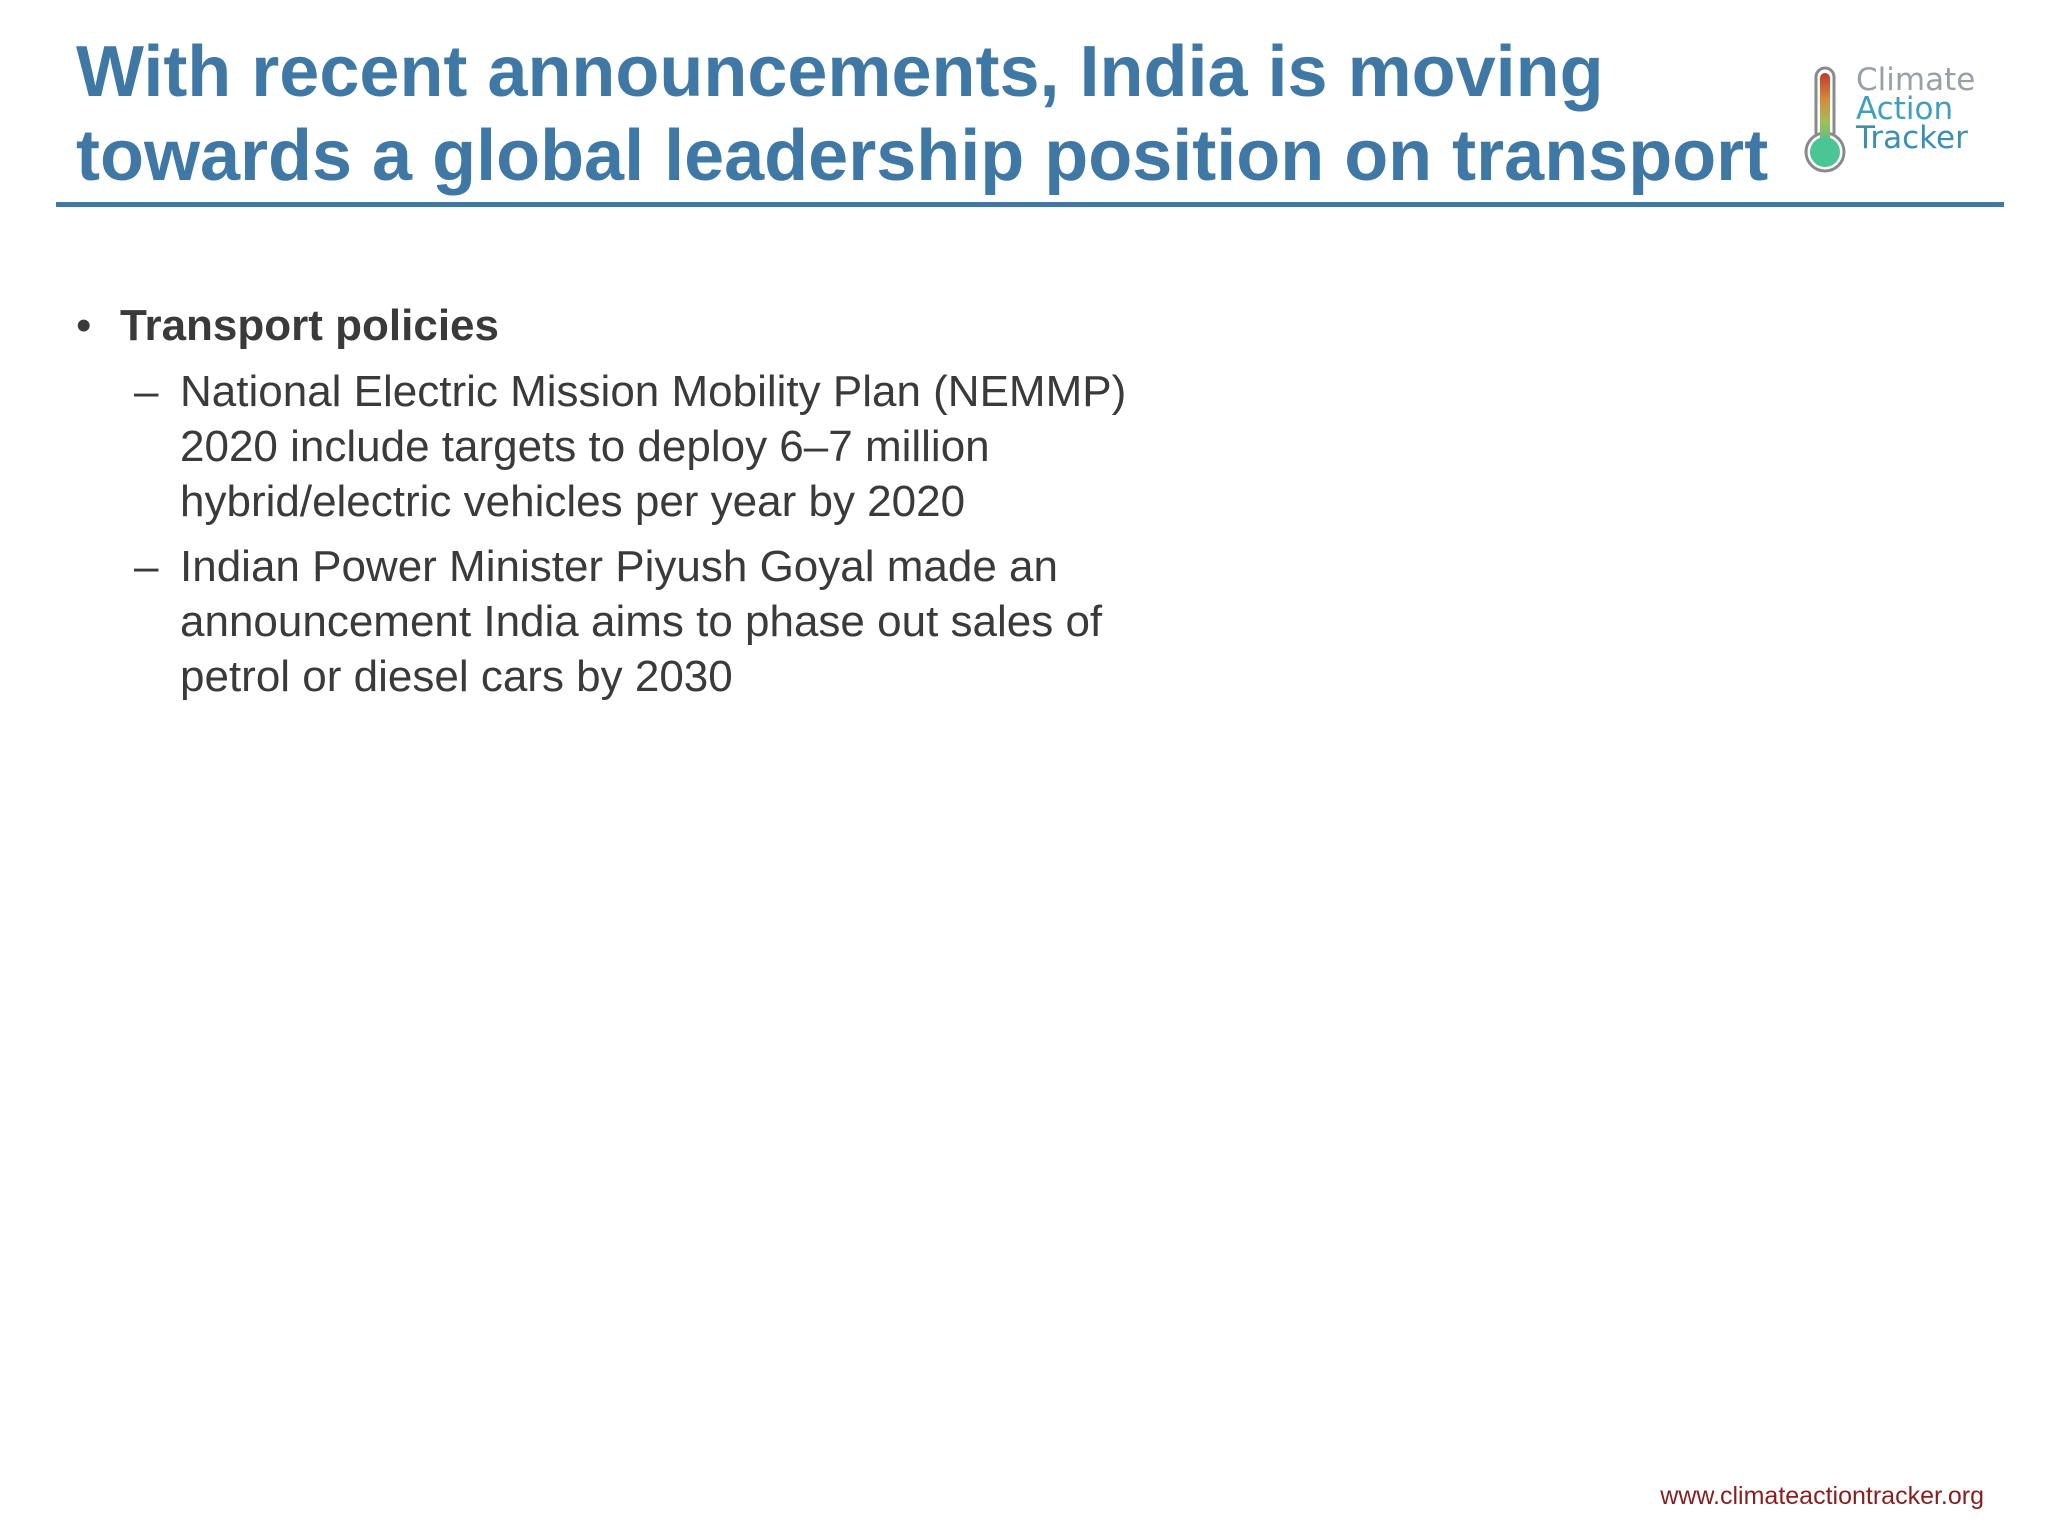 The image size is (2048, 1536). I want to click on climate-action-tracker-logo: Climate Action Tracker, so click(1900, 119).